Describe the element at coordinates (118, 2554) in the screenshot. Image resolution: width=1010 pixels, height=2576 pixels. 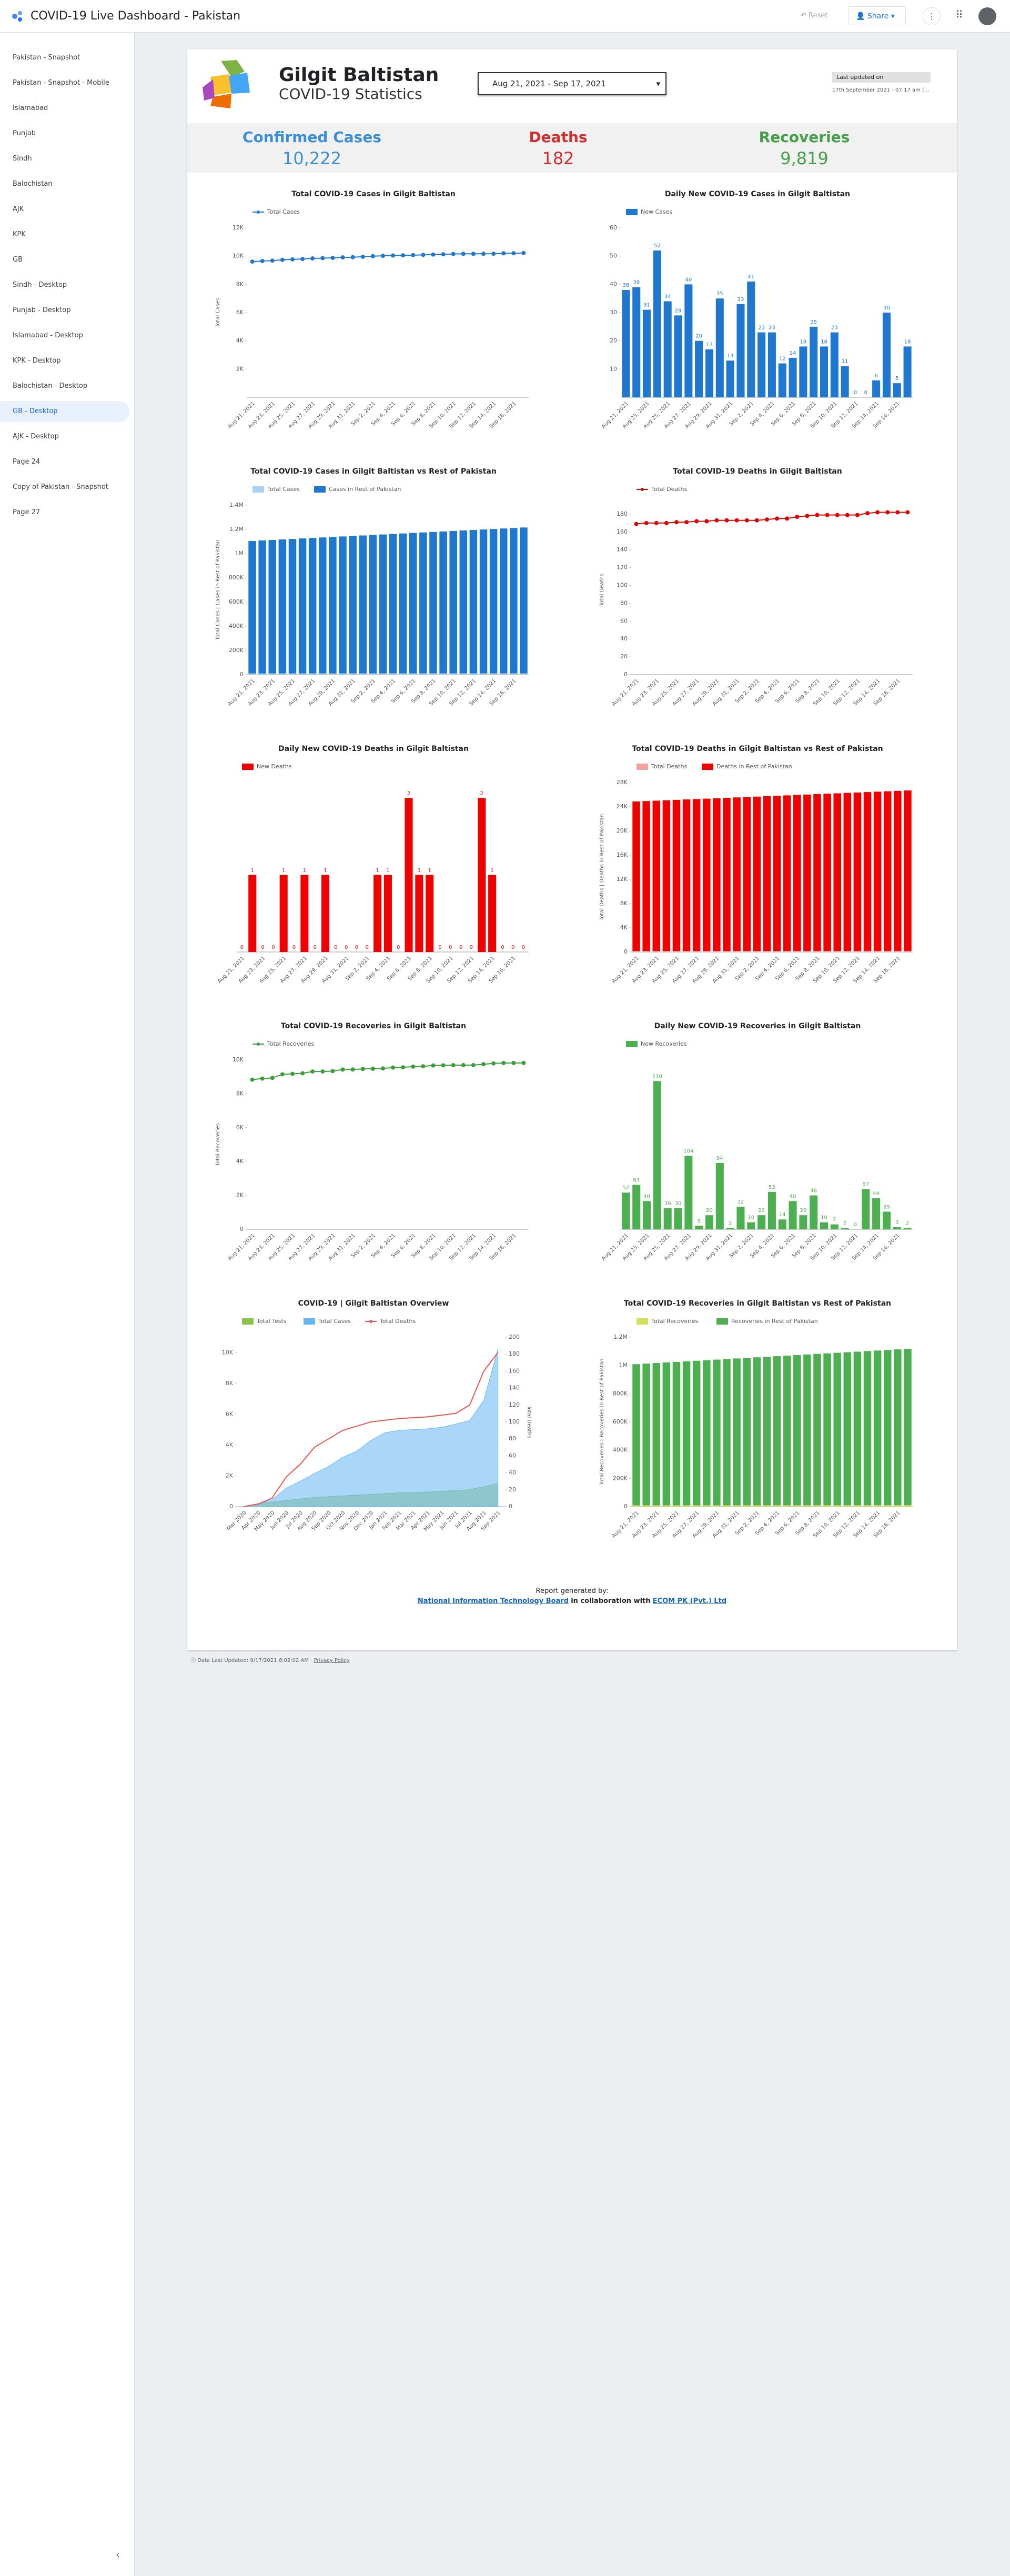
I see `collapse-button: ‹` at that location.